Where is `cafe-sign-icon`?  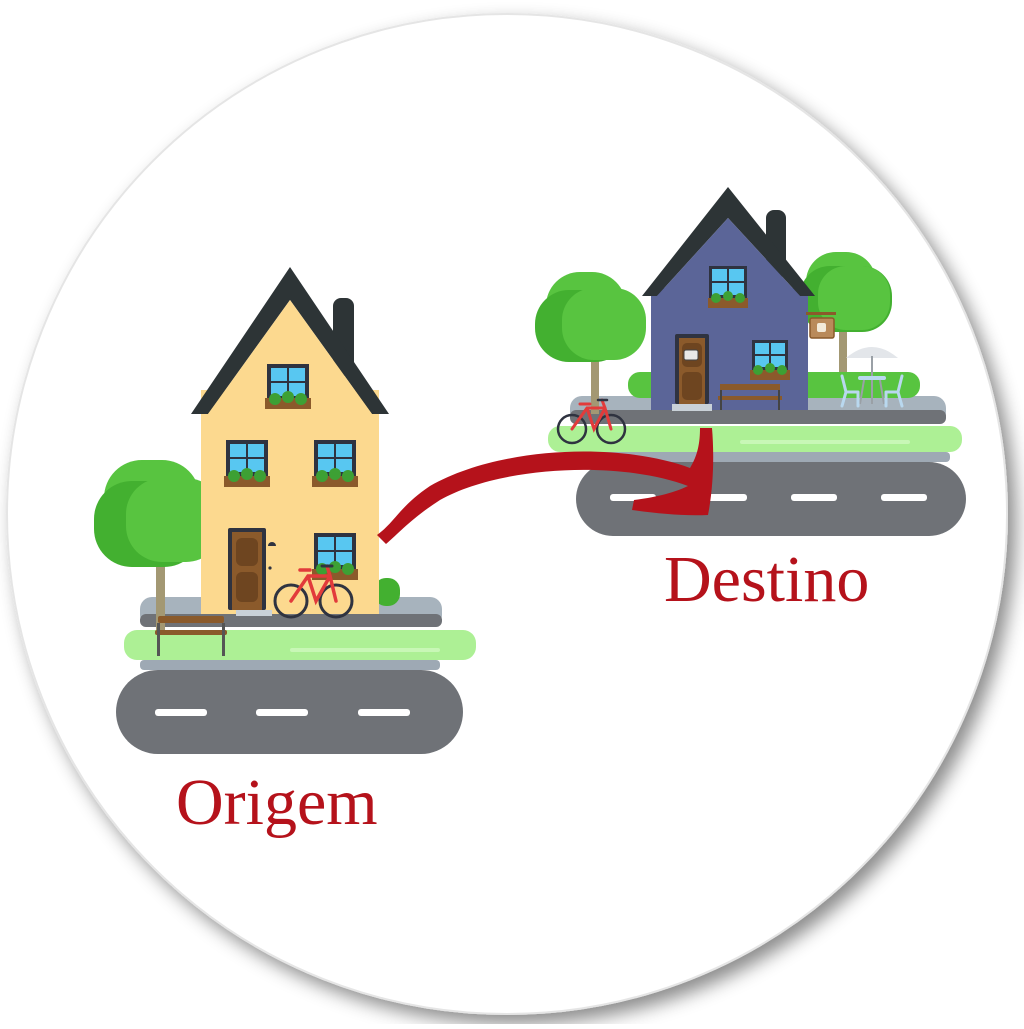 cafe-sign-icon is located at coordinates (821, 325).